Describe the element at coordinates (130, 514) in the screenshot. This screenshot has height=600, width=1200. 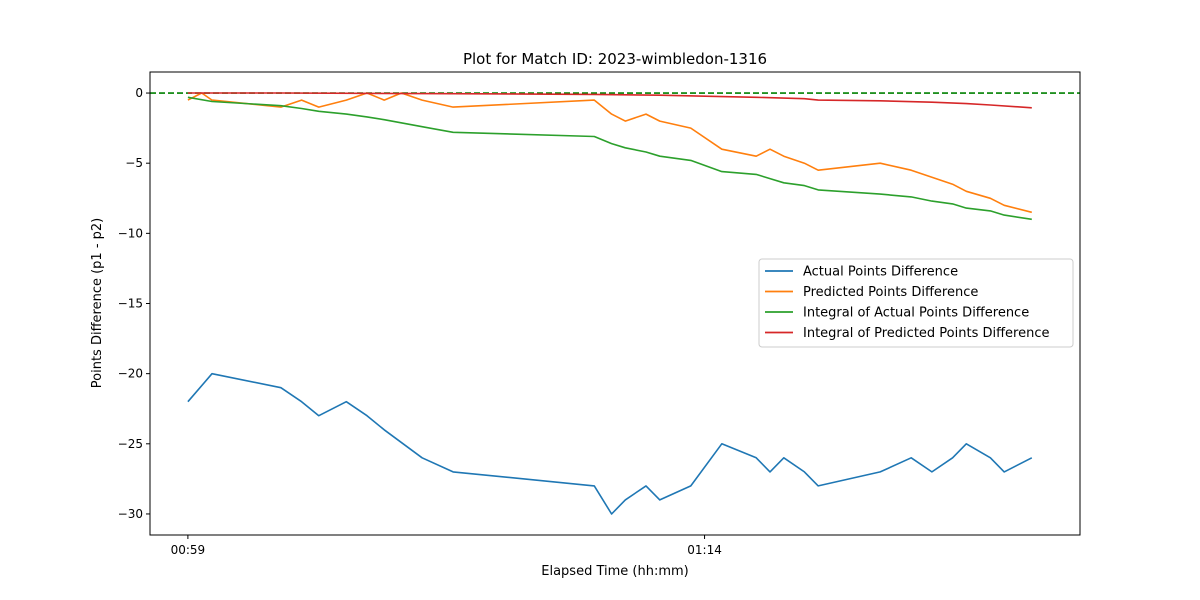
I see `y-tick-label: −30` at that location.